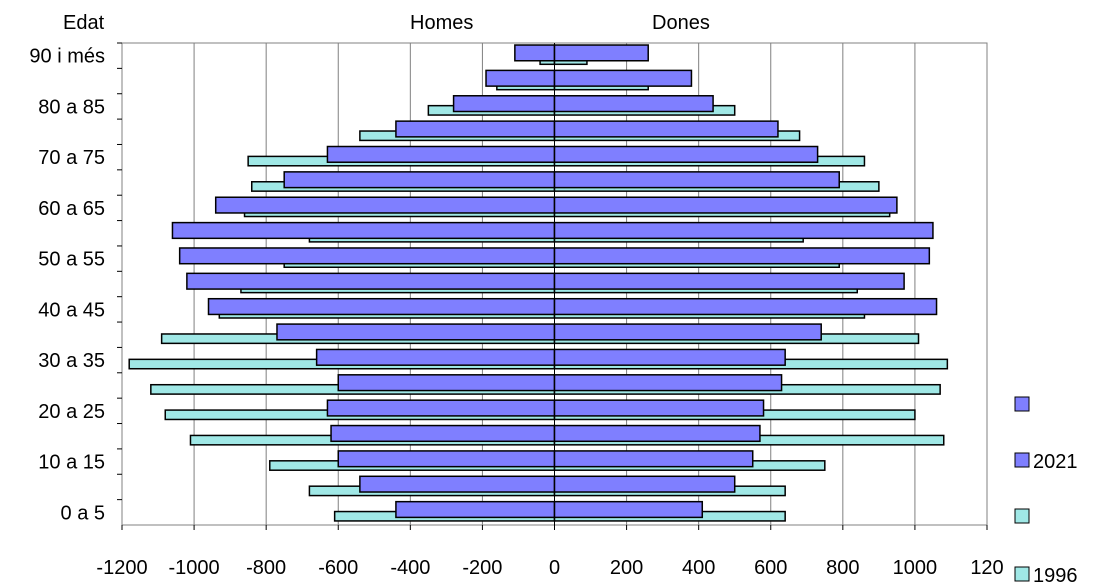 The width and height of the screenshot is (1104, 587). Describe the element at coordinates (770, 568) in the screenshot. I see `x-tick-label: 600` at that location.